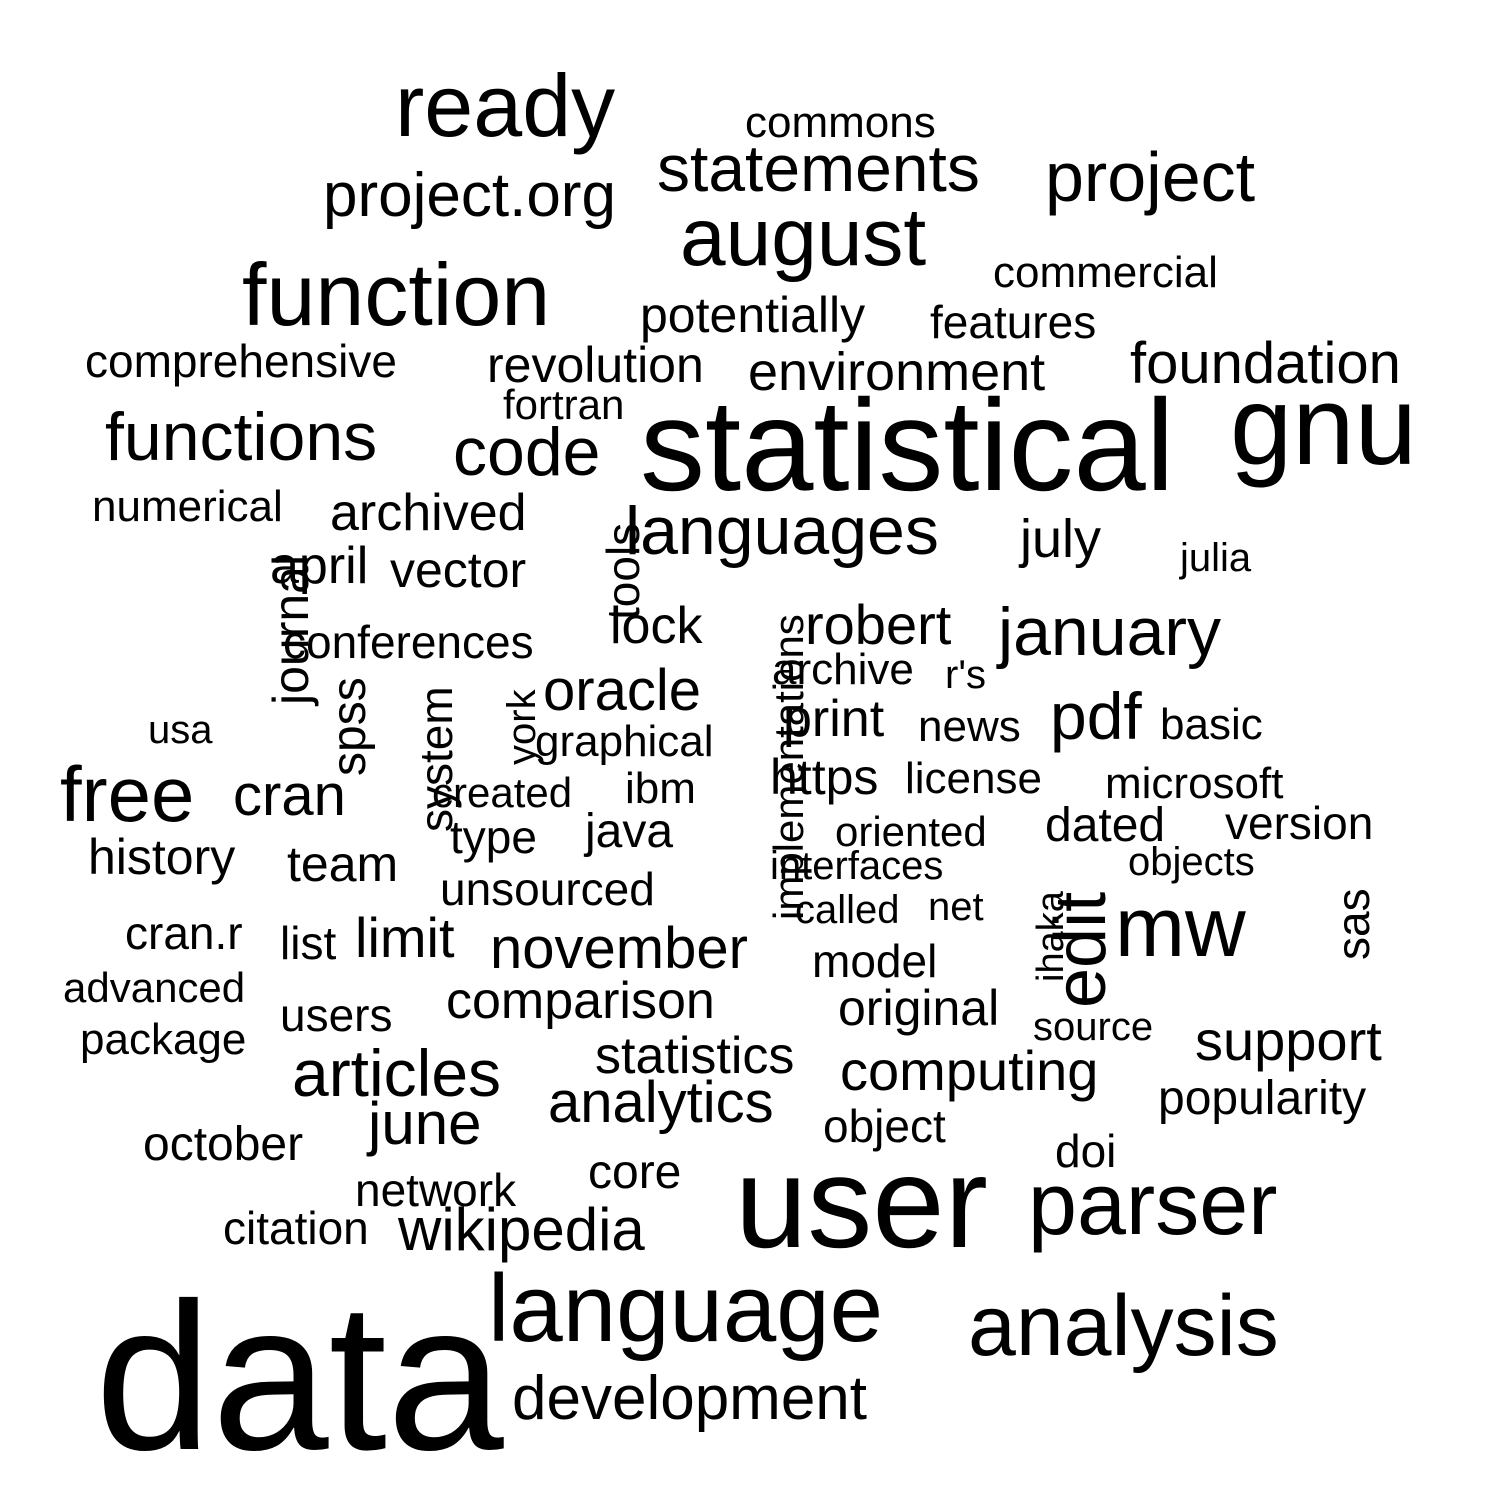  What do you see at coordinates (1093, 1027) in the screenshot?
I see `word-source: source` at bounding box center [1093, 1027].